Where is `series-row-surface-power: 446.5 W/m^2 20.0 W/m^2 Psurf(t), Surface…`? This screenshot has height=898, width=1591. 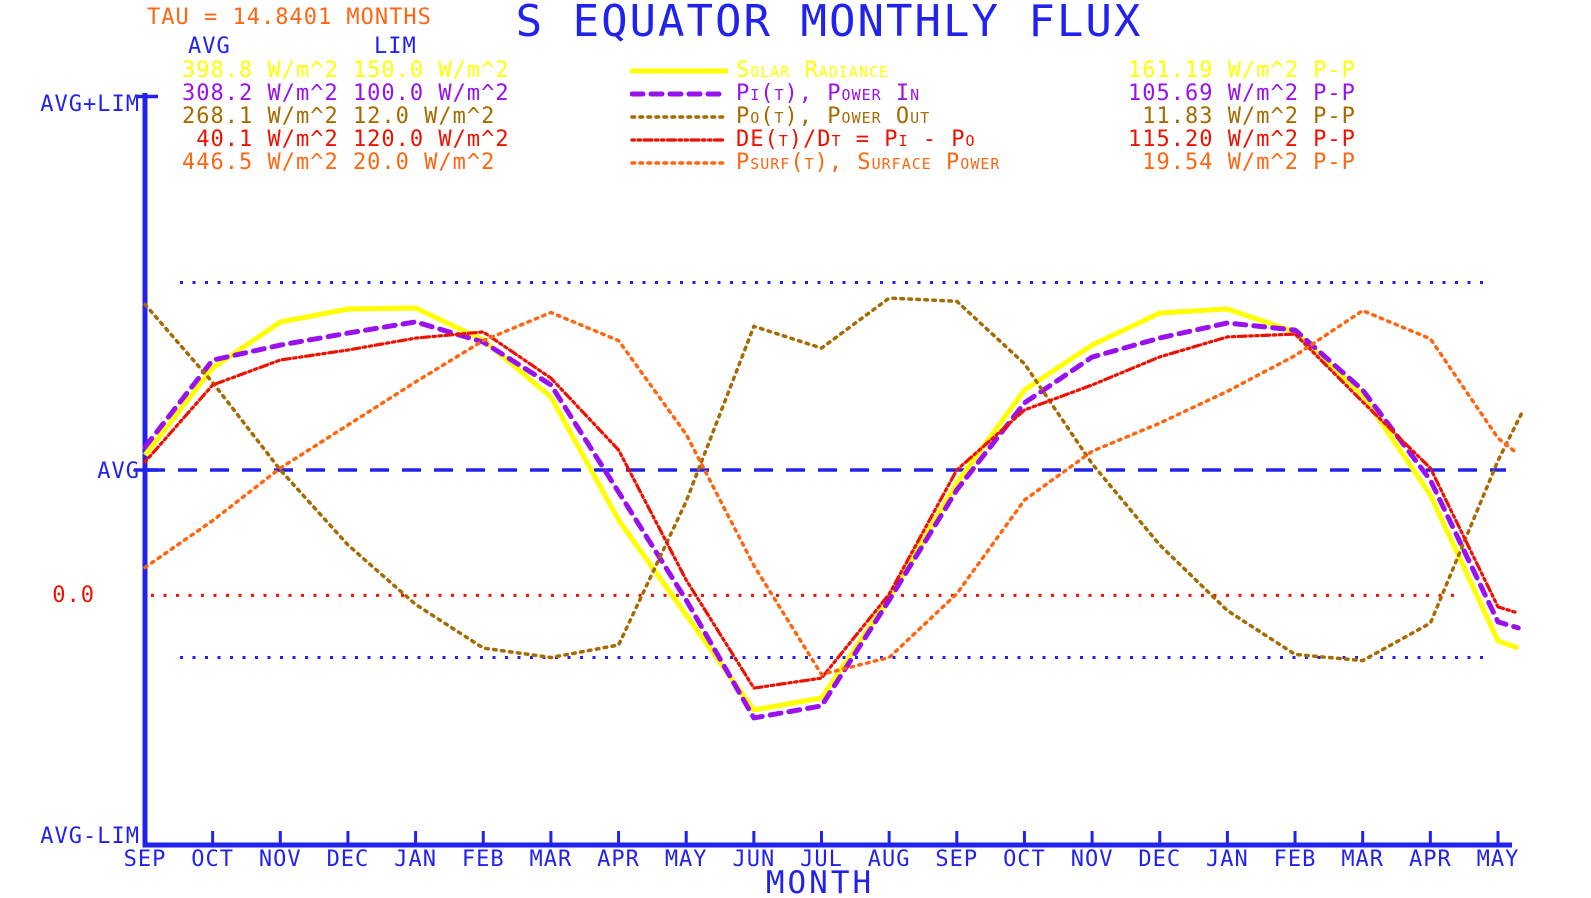 series-row-surface-power: 446.5 W/m^2 20.0 W/m^2 Psurf(t), Surface… is located at coordinates (795, 164).